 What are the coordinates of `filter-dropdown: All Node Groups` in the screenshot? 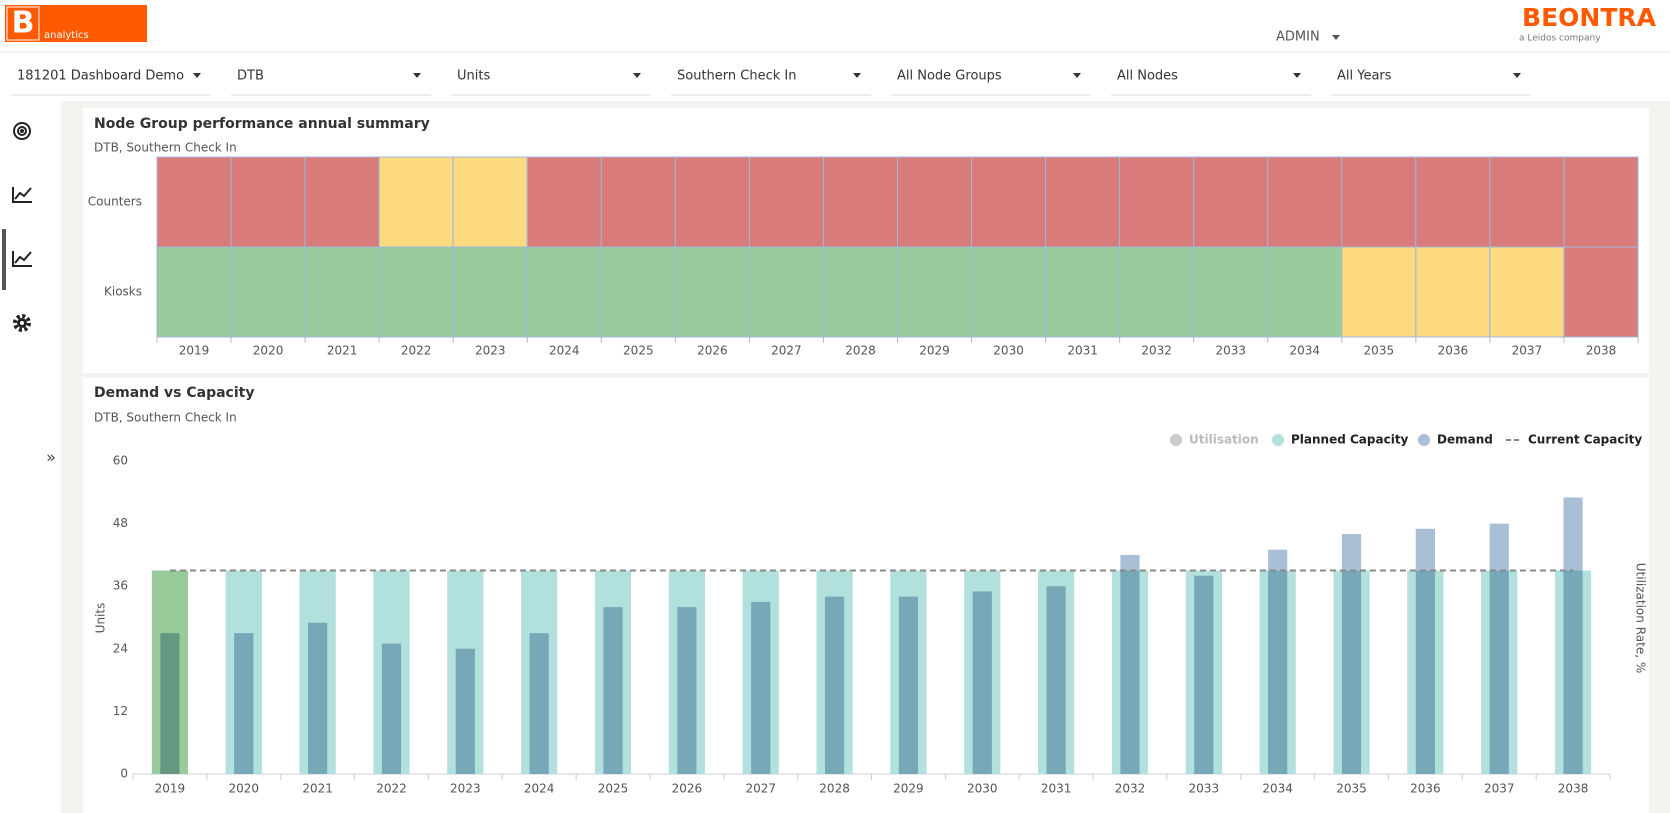 It's located at (949, 76).